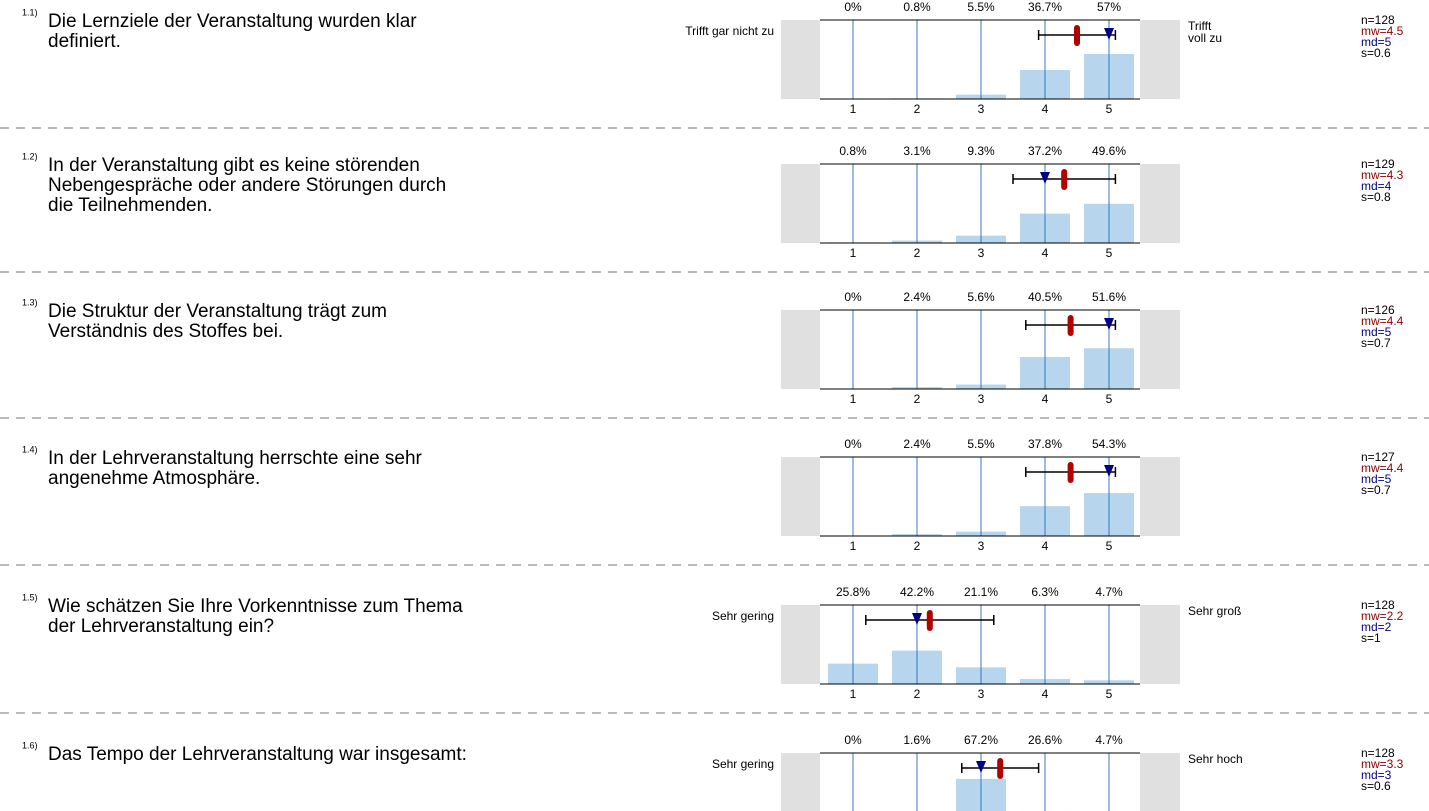 This screenshot has width=1429, height=811. Describe the element at coordinates (1109, 444) in the screenshot. I see `percentage-label: 54.3%` at that location.